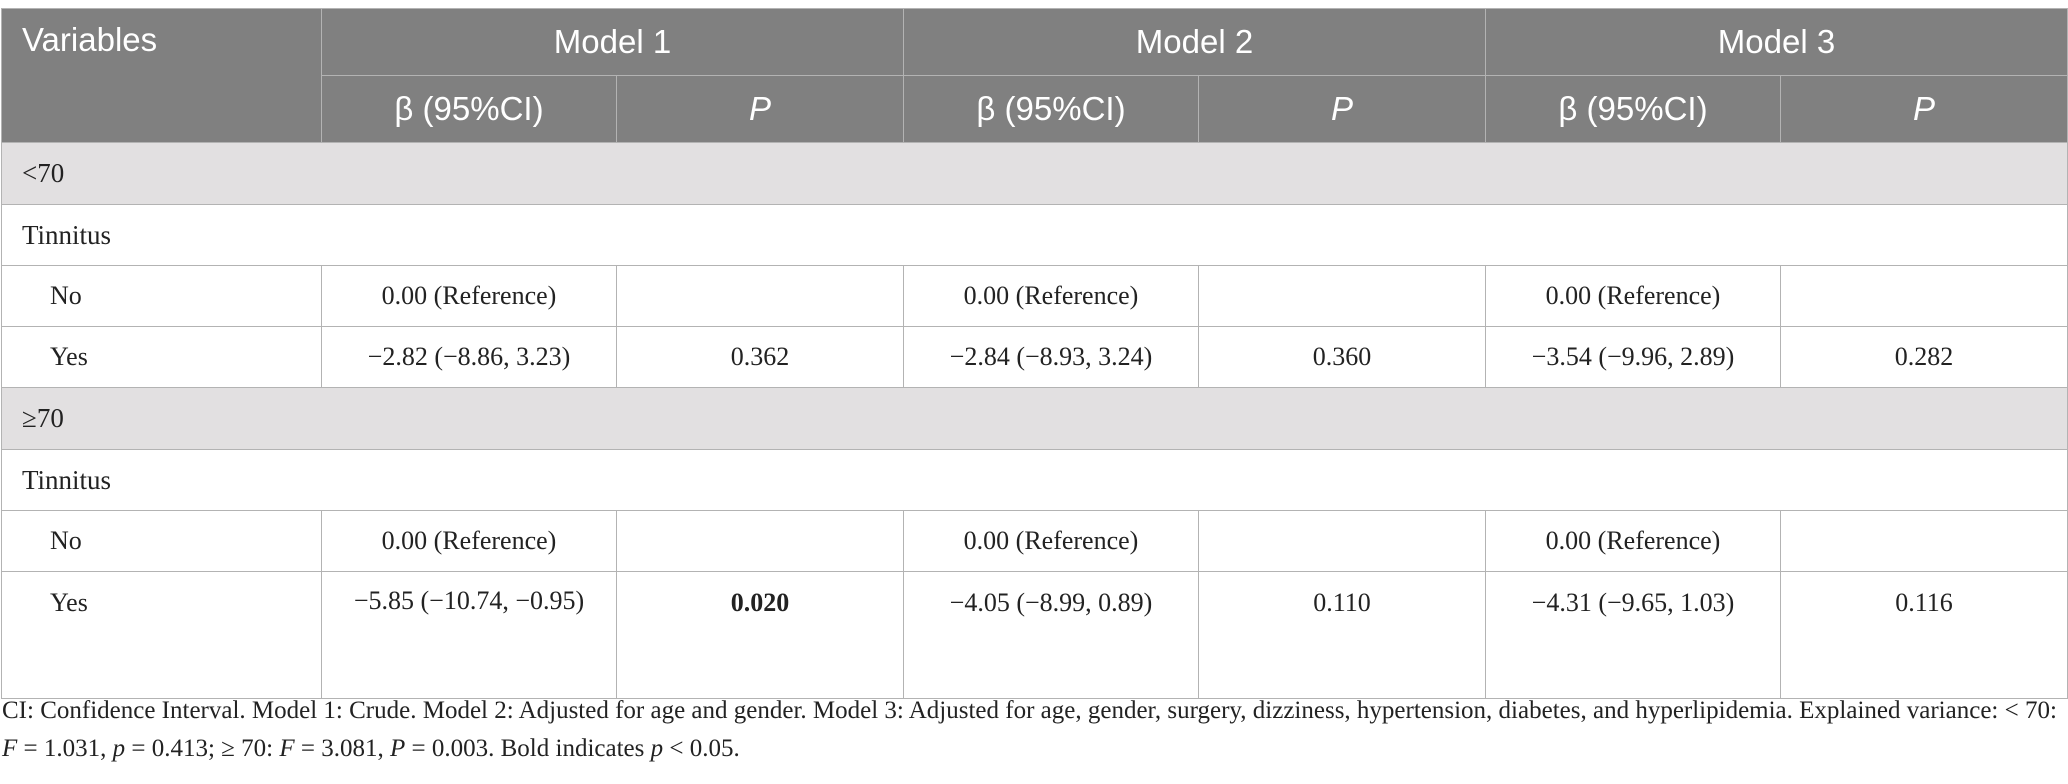 The image size is (2068, 784). Describe the element at coordinates (612, 42) in the screenshot. I see `header-model-1: Model 1` at that location.